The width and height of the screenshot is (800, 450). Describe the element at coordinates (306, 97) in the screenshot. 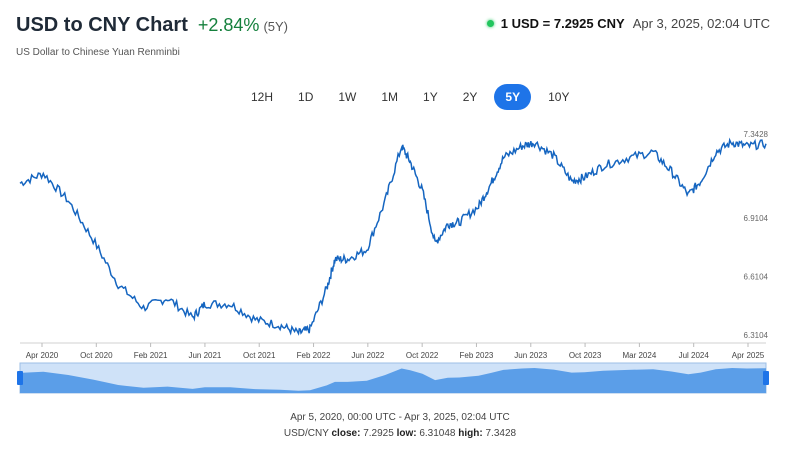

I see `range-button-1d: 1D` at that location.